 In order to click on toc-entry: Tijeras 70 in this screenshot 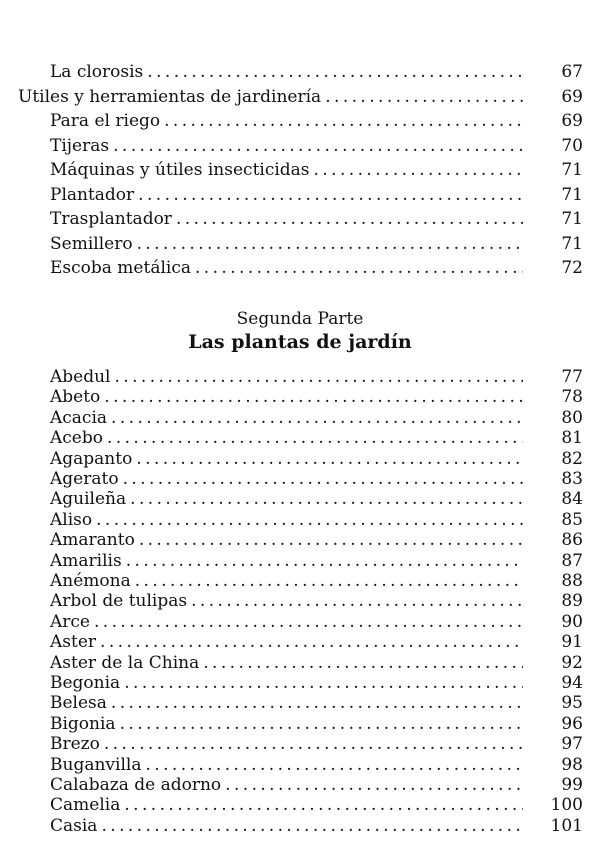, I will do `click(291, 146)`.